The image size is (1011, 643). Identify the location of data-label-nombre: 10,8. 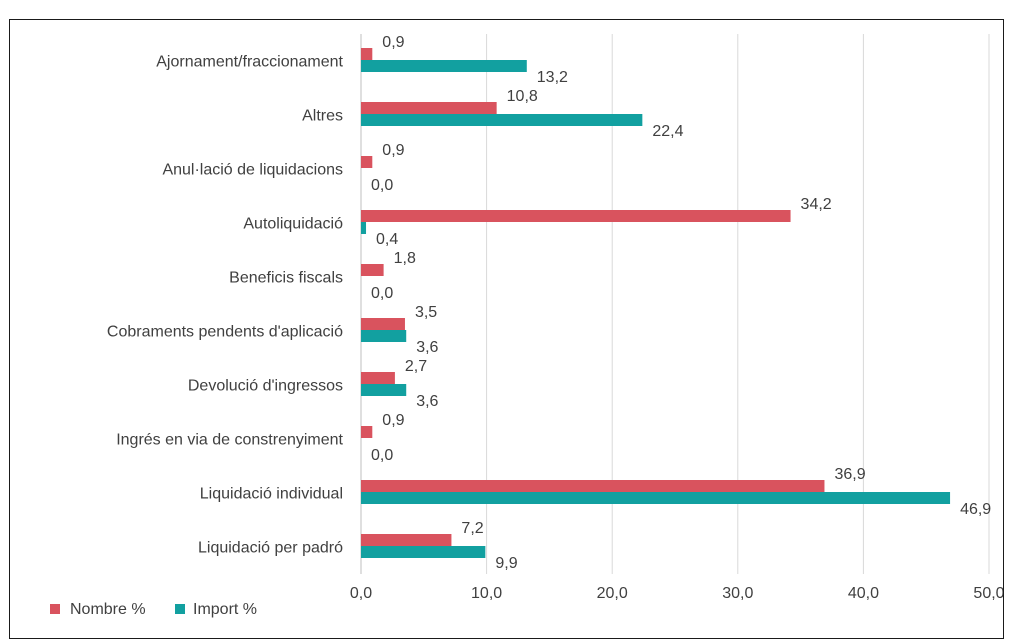
(522, 96).